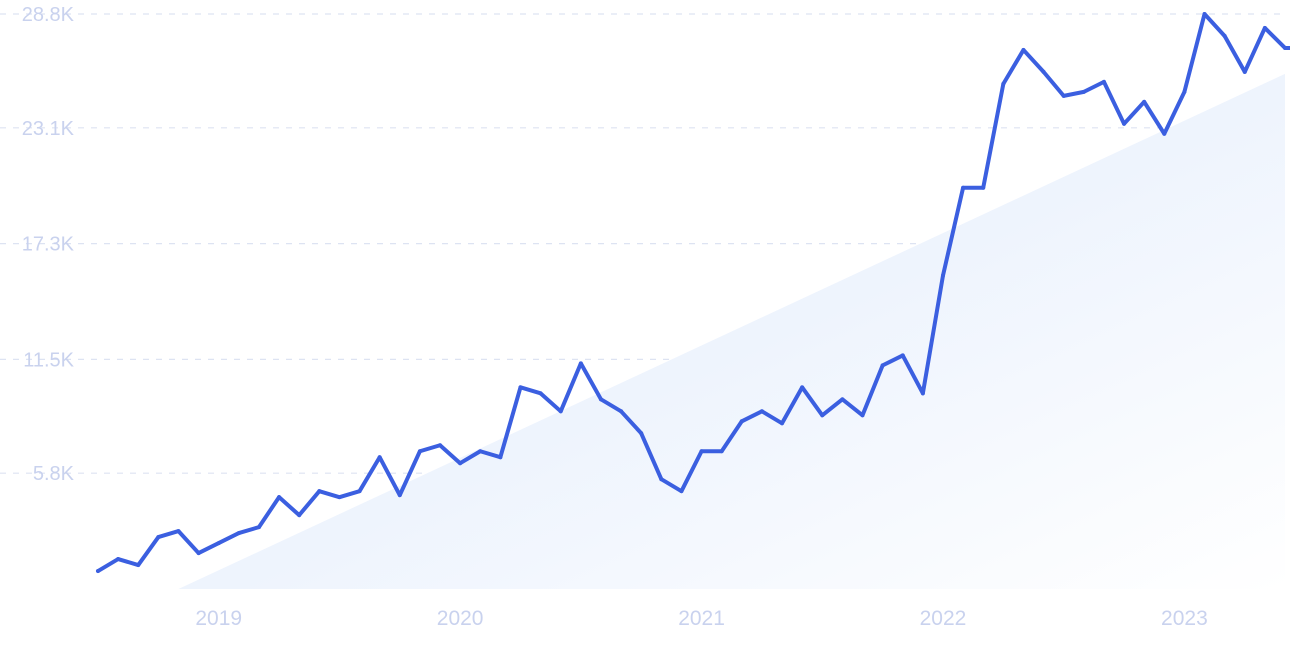 The image size is (1290, 645). I want to click on x-tick-label: 2019, so click(218, 618).